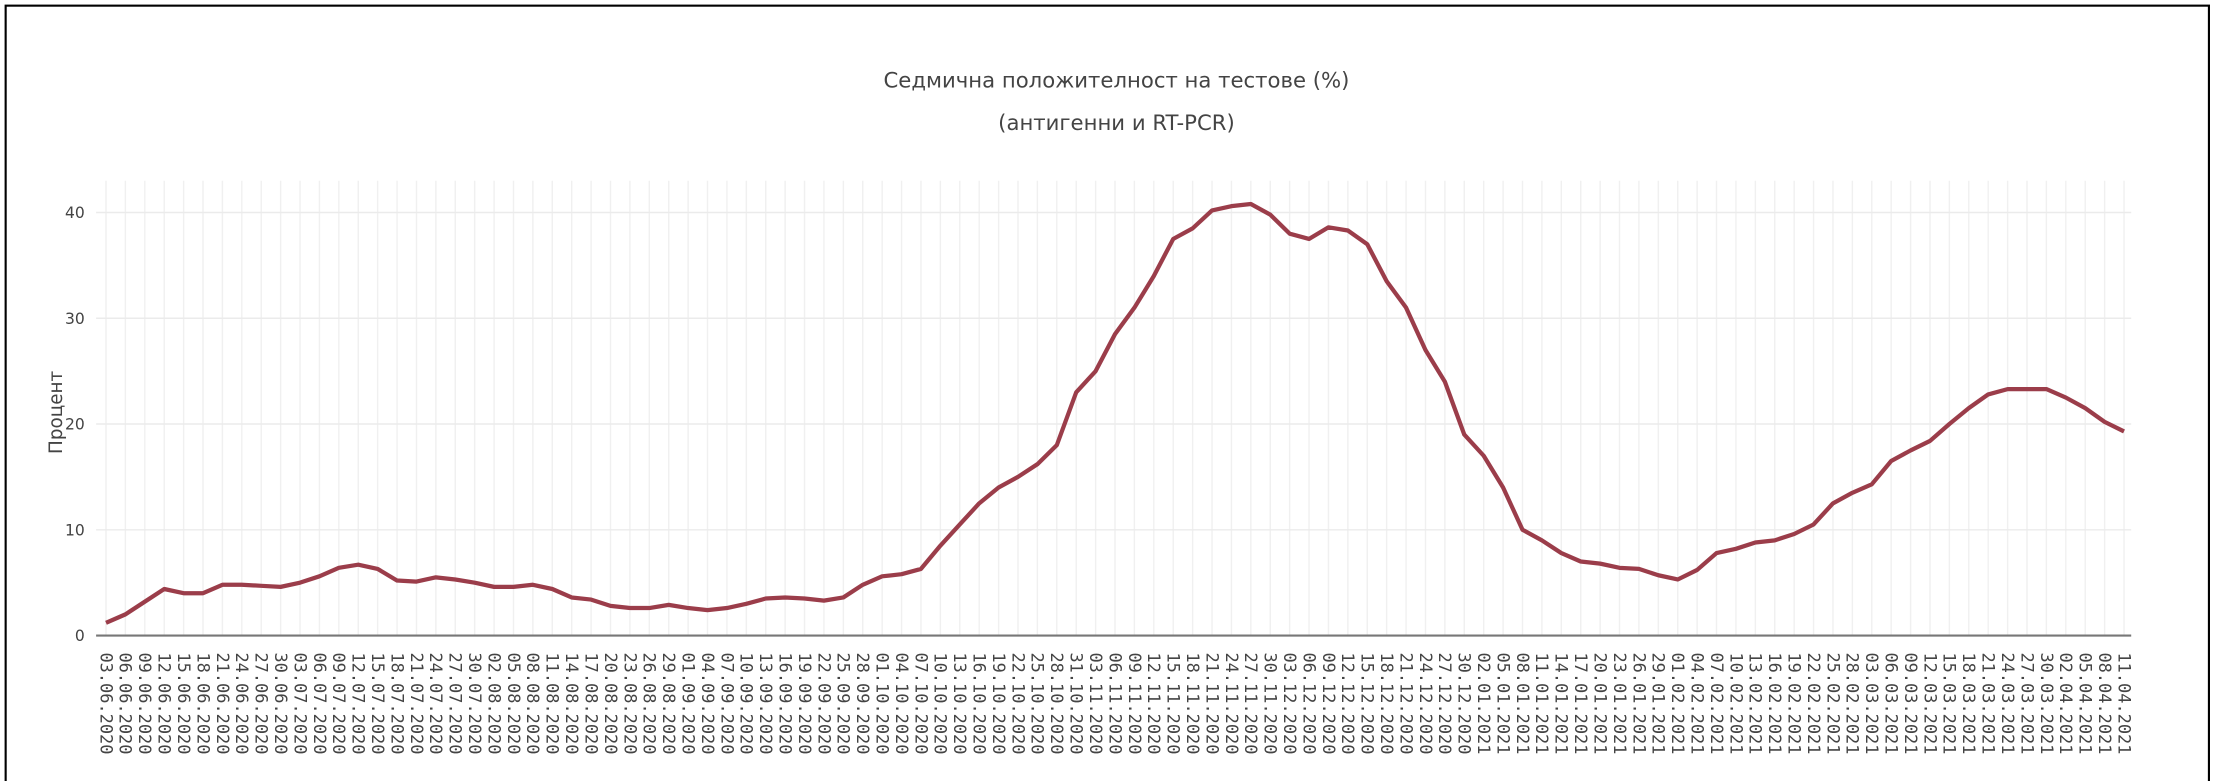 This screenshot has height=781, width=2216. I want to click on x-tick-label: 30.03.2021, so click(2047, 703).